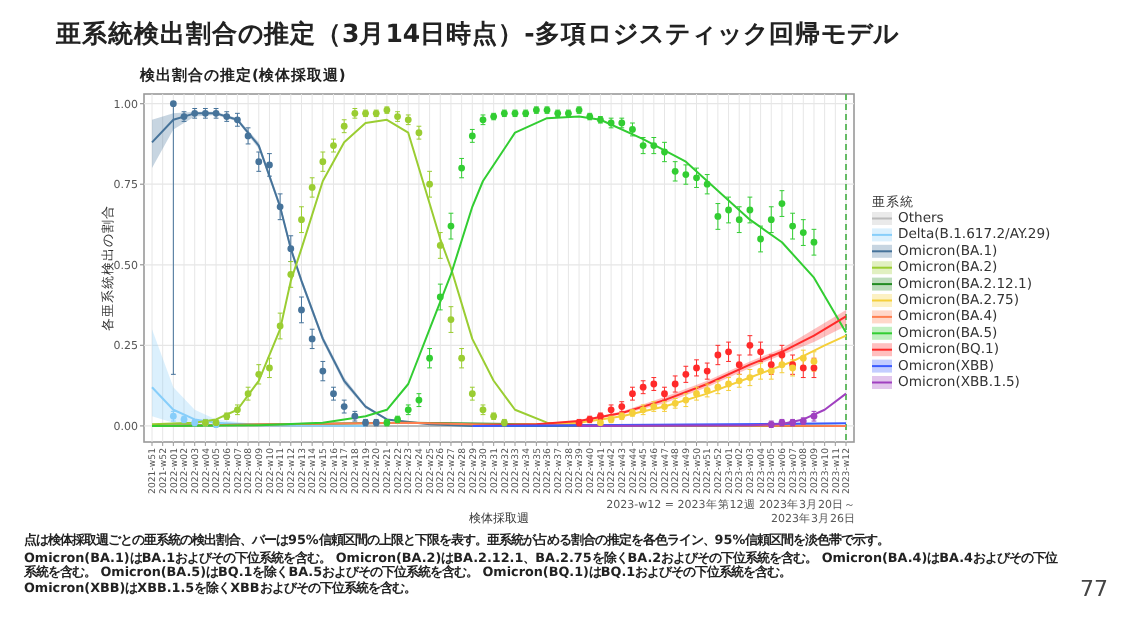 The image size is (1138, 640). I want to click on text: 77, so click(1094, 589).